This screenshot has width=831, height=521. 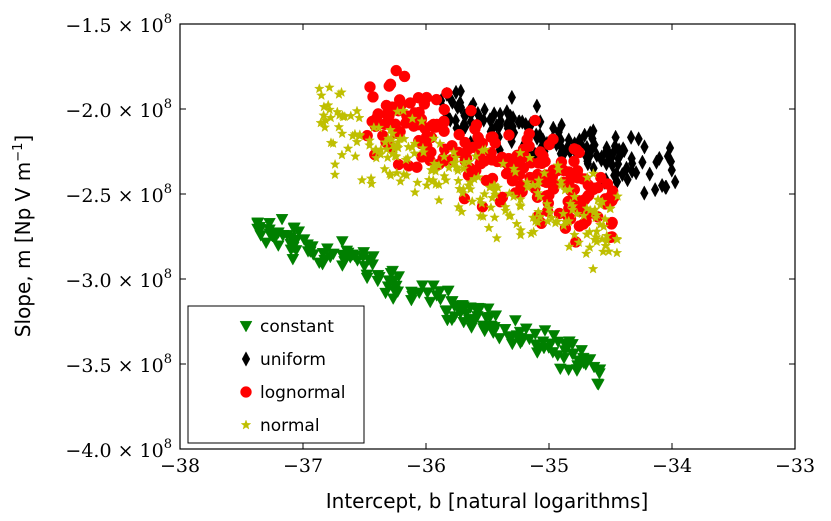 I want to click on x-axis-label: Intercept, b [natural logarithms], so click(x=487, y=501).